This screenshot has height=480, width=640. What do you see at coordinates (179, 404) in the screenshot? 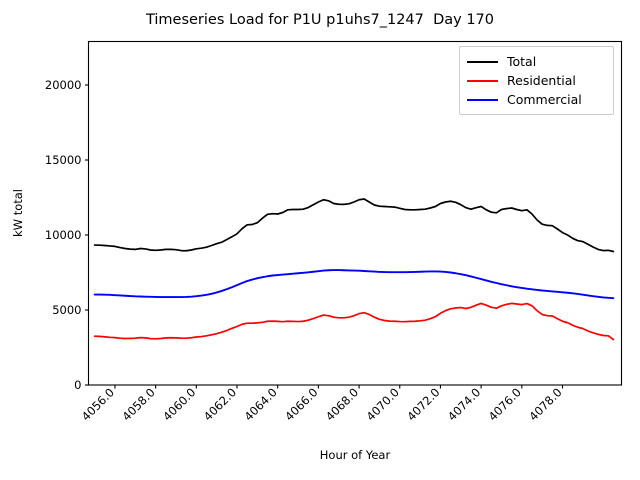
I see `x-tick-label: 4060.0` at bounding box center [179, 404].